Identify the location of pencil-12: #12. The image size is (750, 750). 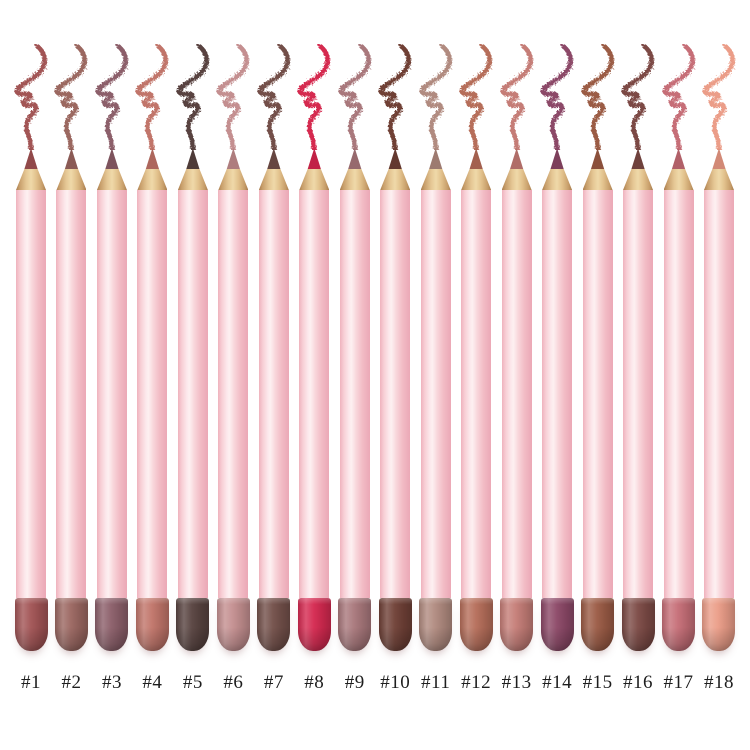
(476, 369).